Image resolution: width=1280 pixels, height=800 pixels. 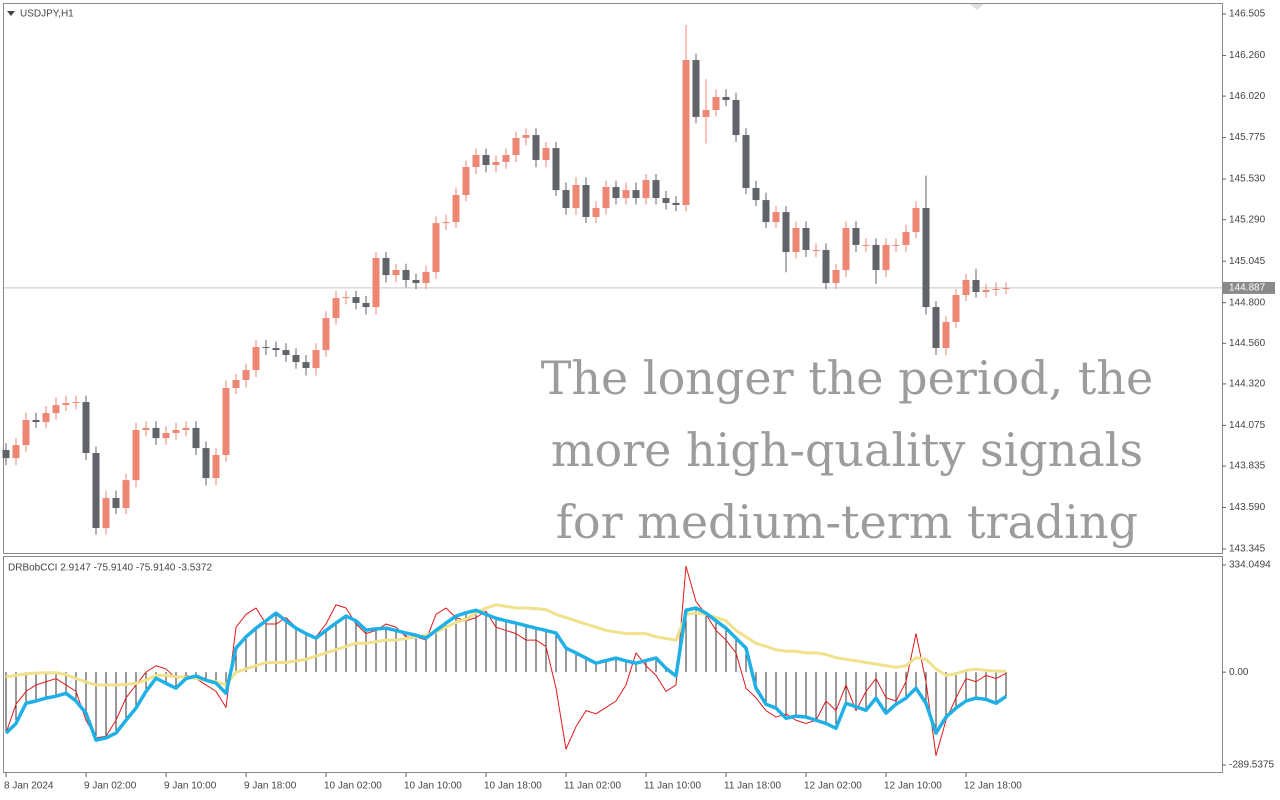 What do you see at coordinates (1247, 261) in the screenshot?
I see `y-tick-label: 145.045` at bounding box center [1247, 261].